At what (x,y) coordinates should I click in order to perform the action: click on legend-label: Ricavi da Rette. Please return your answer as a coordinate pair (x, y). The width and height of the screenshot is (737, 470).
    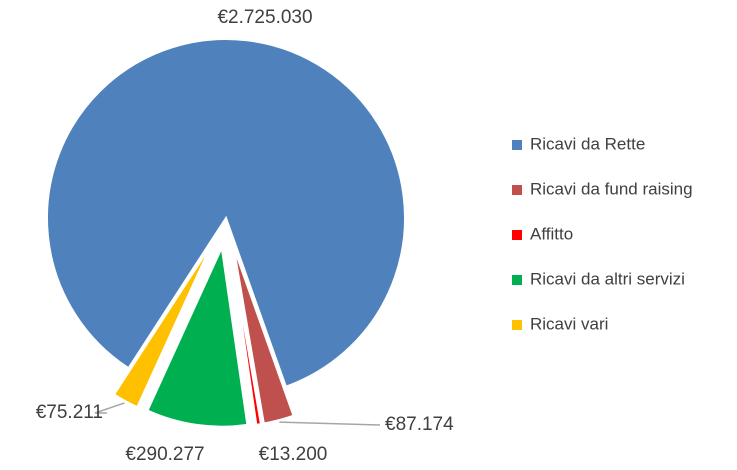
    Looking at the image, I should click on (587, 143).